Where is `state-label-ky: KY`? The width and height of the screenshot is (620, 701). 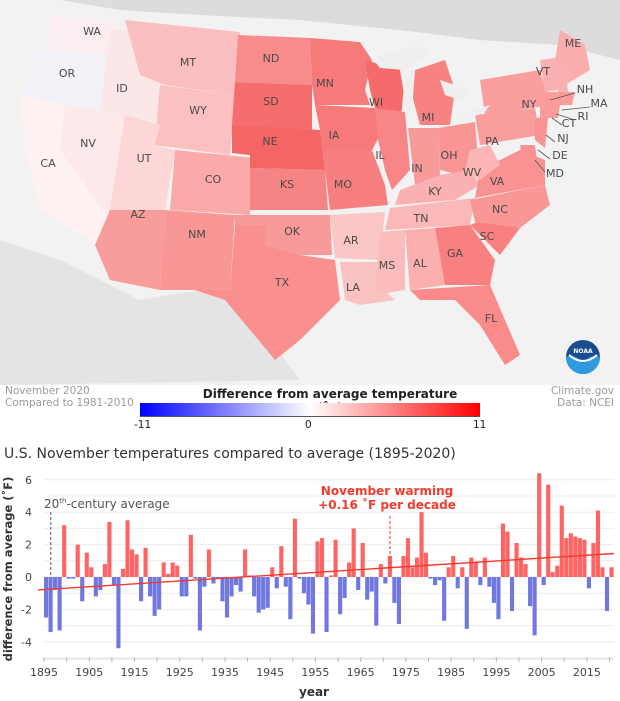
state-label-ky: KY is located at coordinates (435, 191).